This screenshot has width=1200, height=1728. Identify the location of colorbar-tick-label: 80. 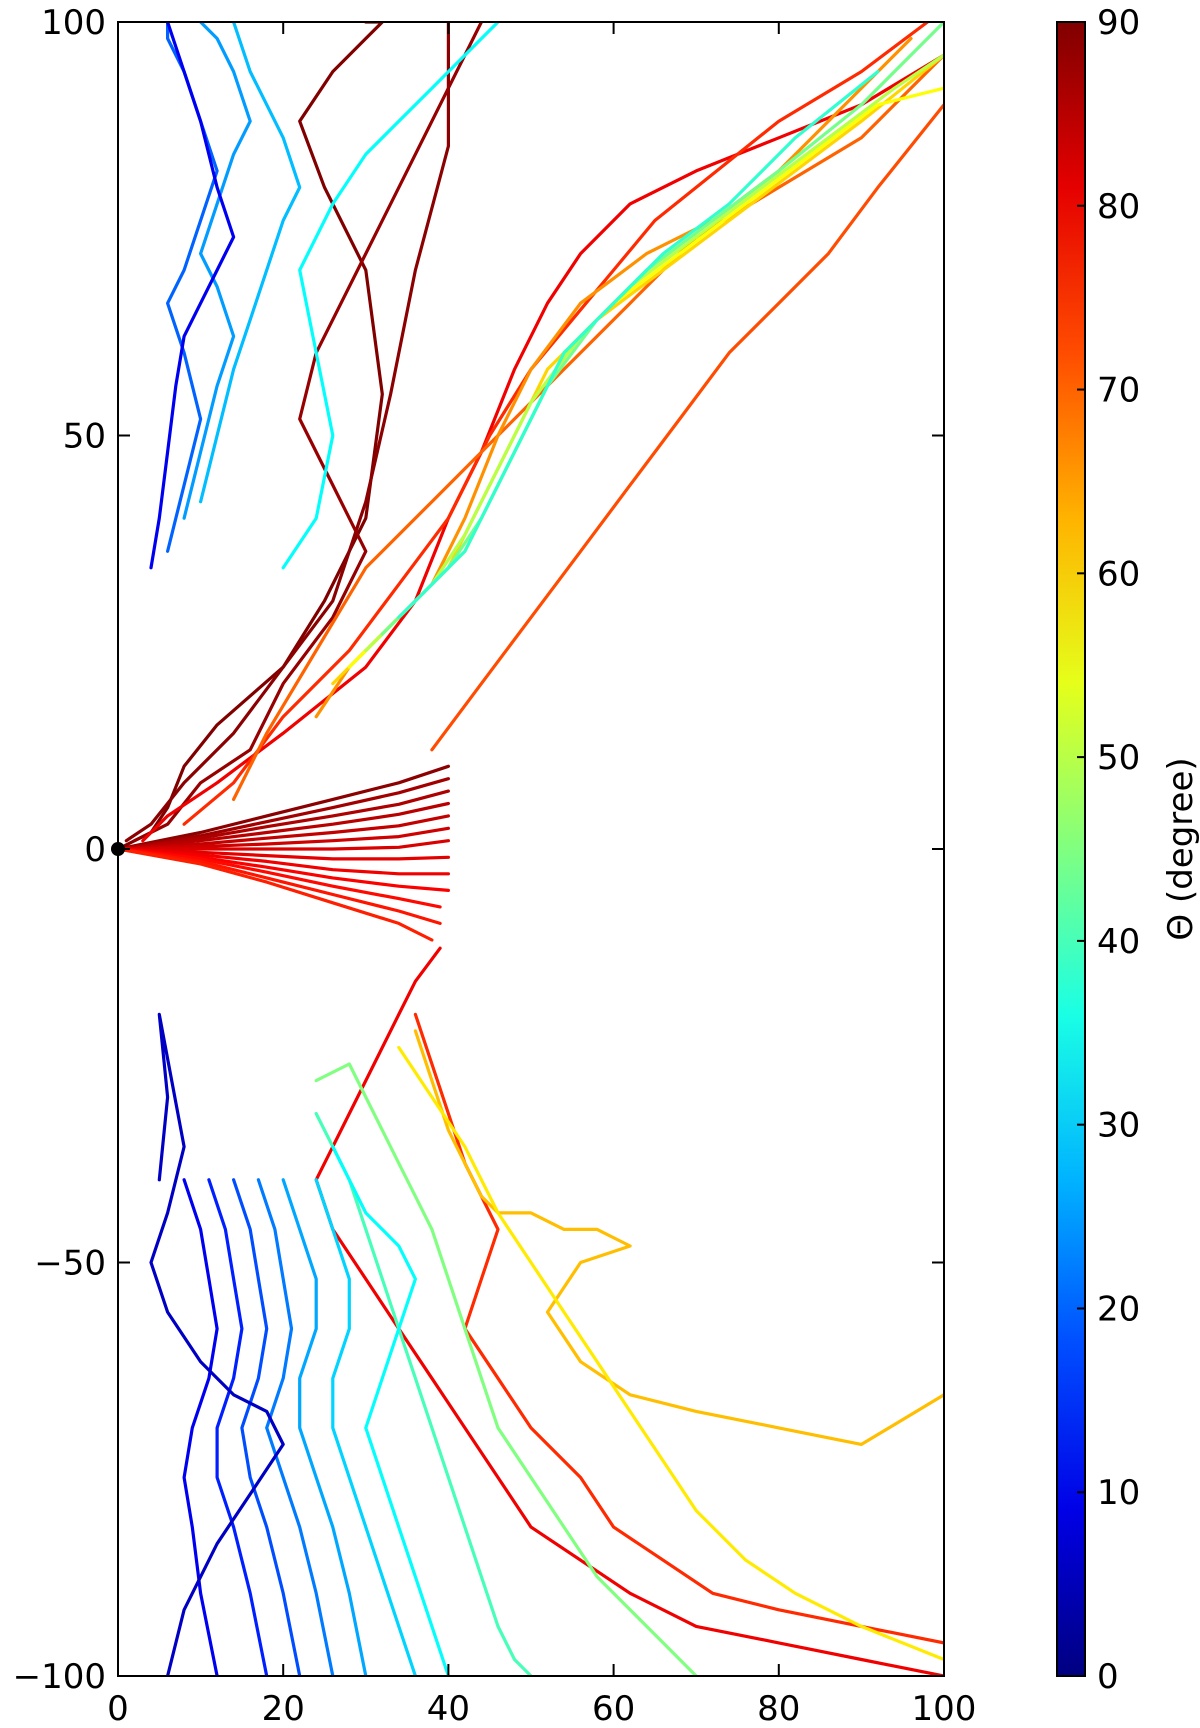
(1118, 207).